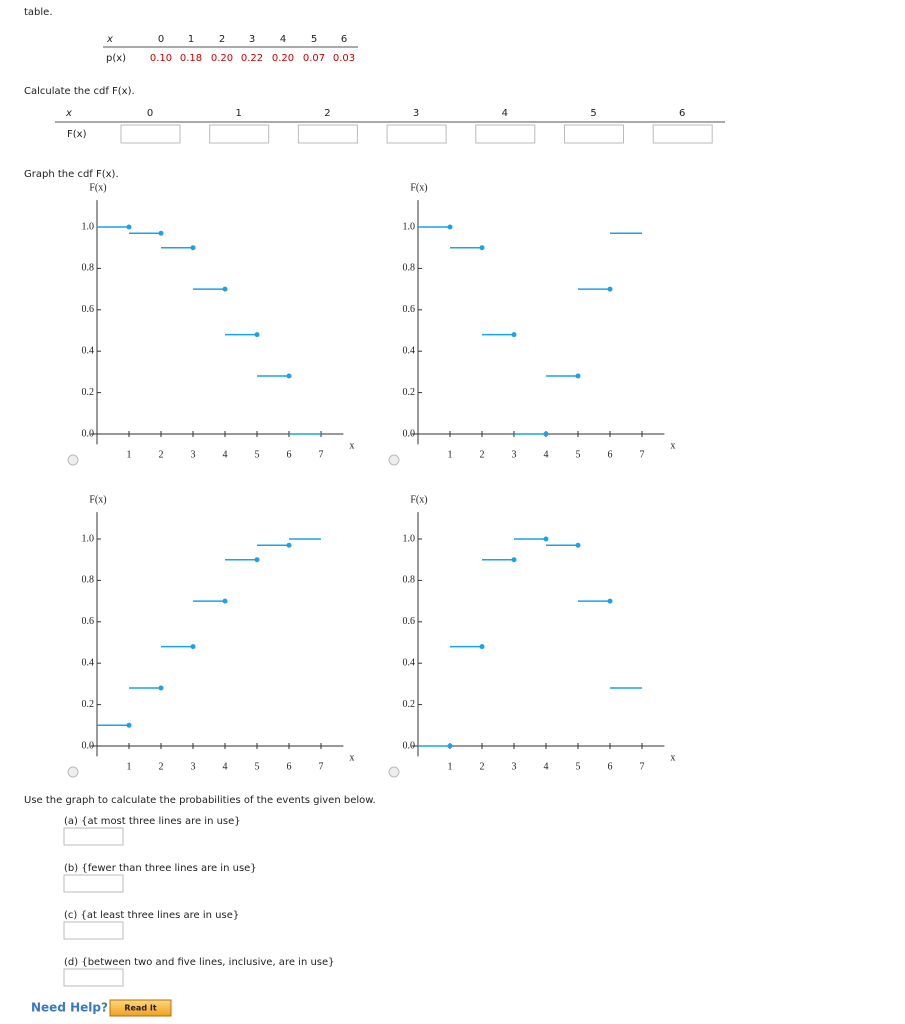 Image resolution: width=905 pixels, height=1024 pixels. What do you see at coordinates (505, 113) in the screenshot?
I see `cdf-x-value: 4` at bounding box center [505, 113].